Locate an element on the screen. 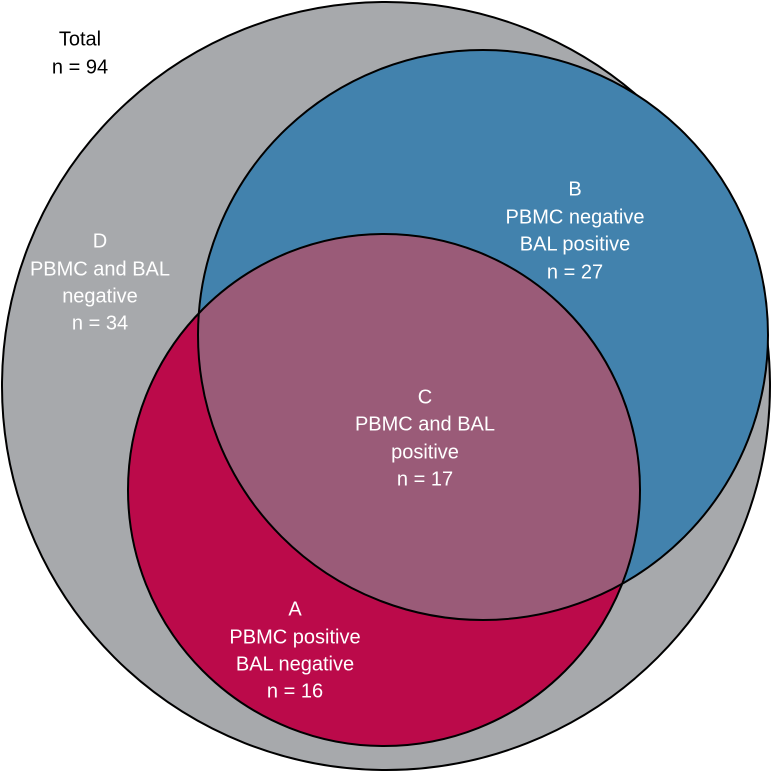 This screenshot has height=772, width=772. region-text: BAL positive is located at coordinates (575, 244).